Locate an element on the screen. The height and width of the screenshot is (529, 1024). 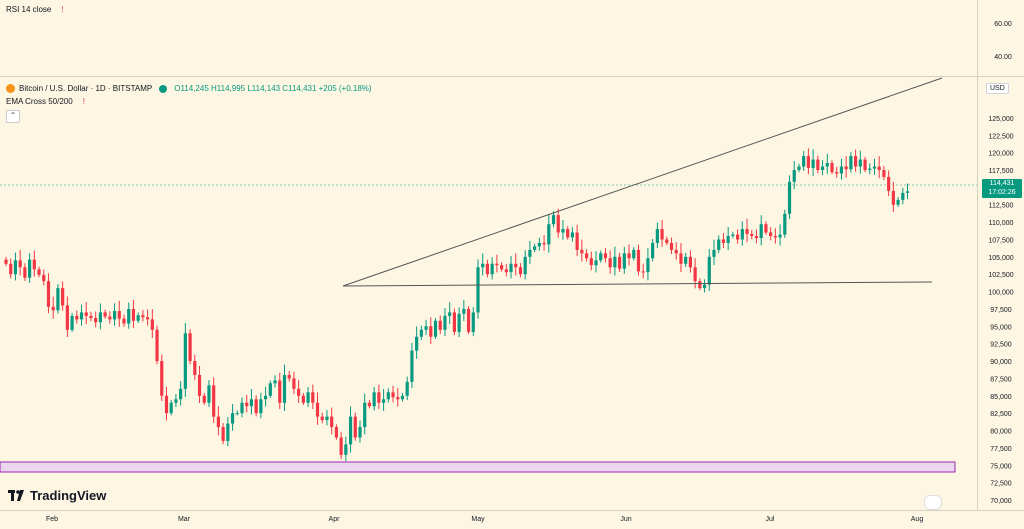
alert-icon: ! is located at coordinates (62, 9).